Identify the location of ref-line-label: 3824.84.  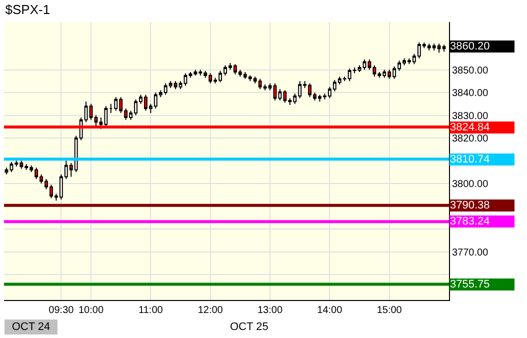
(470, 128).